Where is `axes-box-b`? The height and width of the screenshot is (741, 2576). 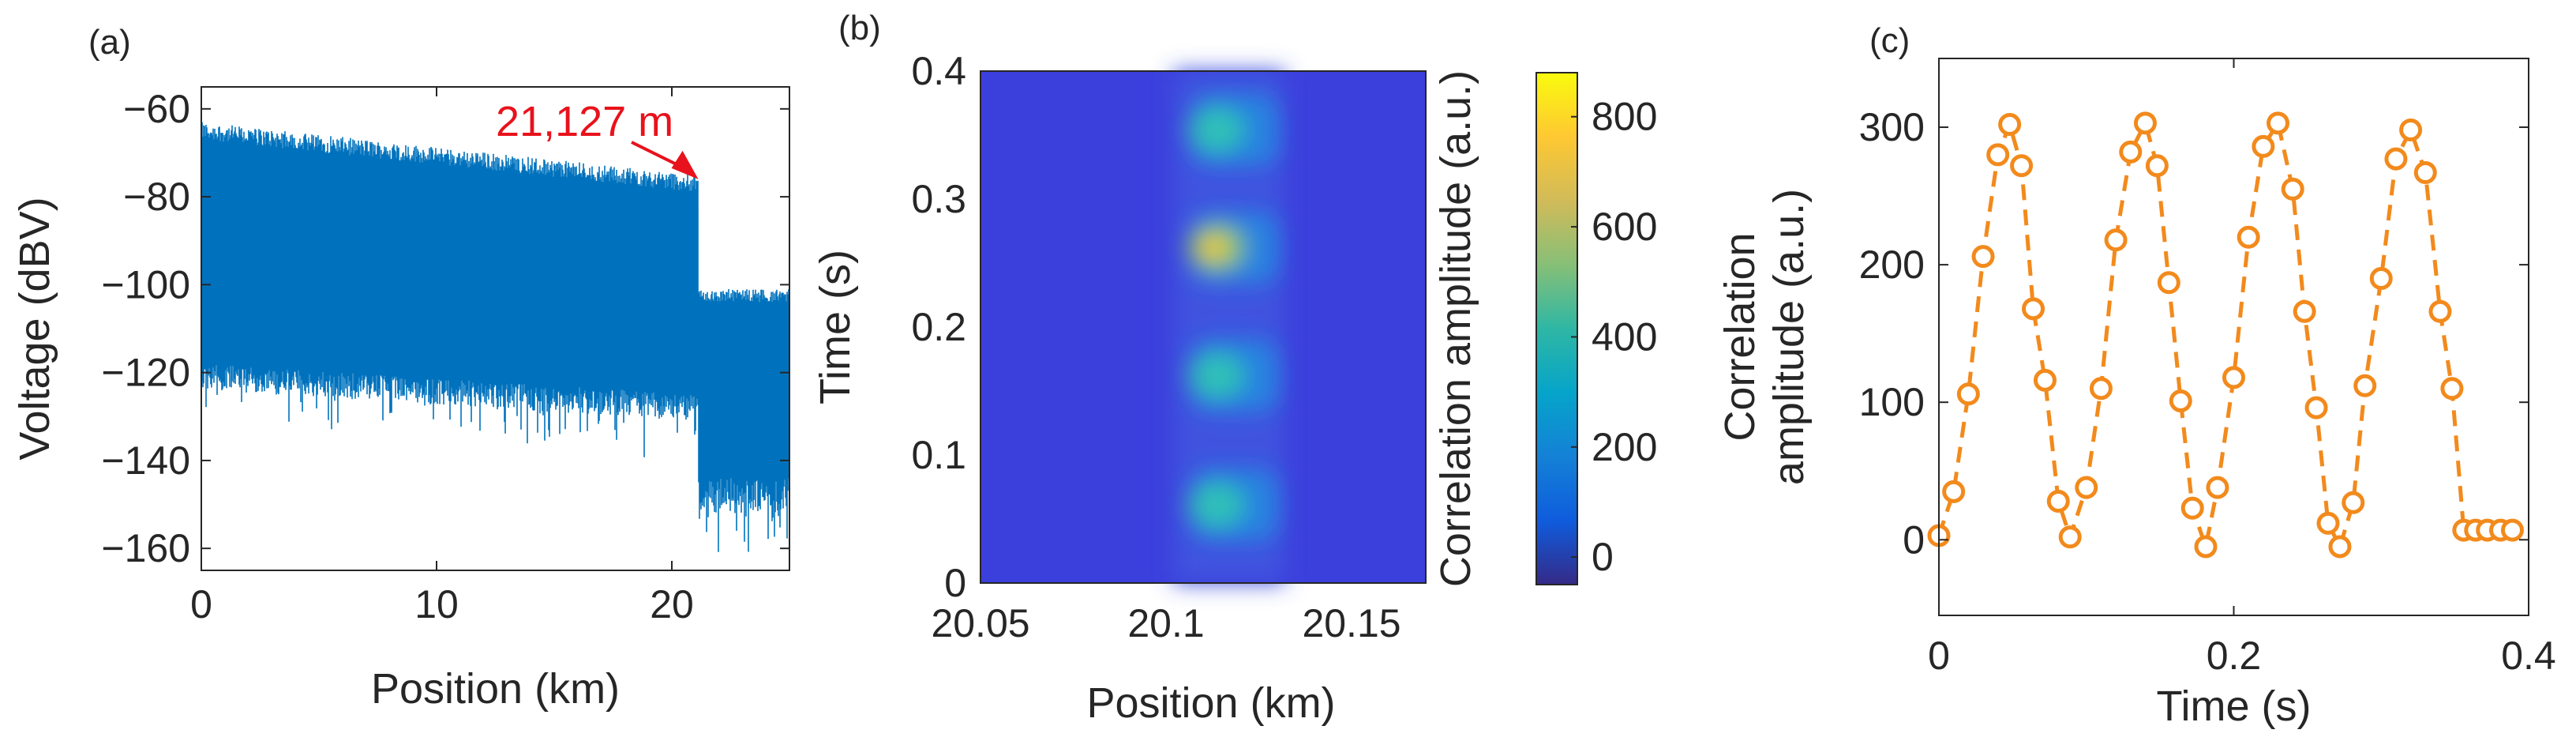 axes-box-b is located at coordinates (1203, 327).